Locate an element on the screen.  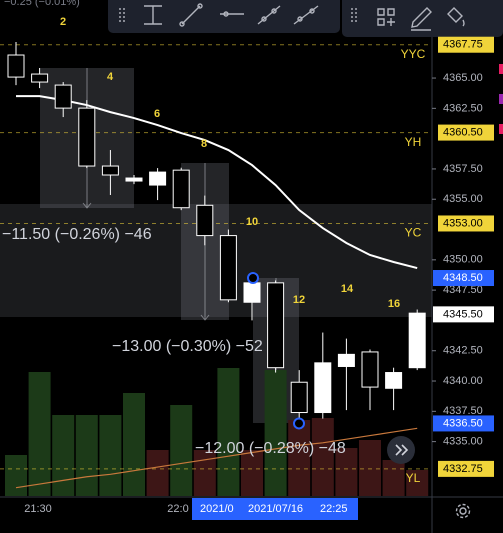
y-tick-label: 4347.50 is located at coordinates (463, 290).